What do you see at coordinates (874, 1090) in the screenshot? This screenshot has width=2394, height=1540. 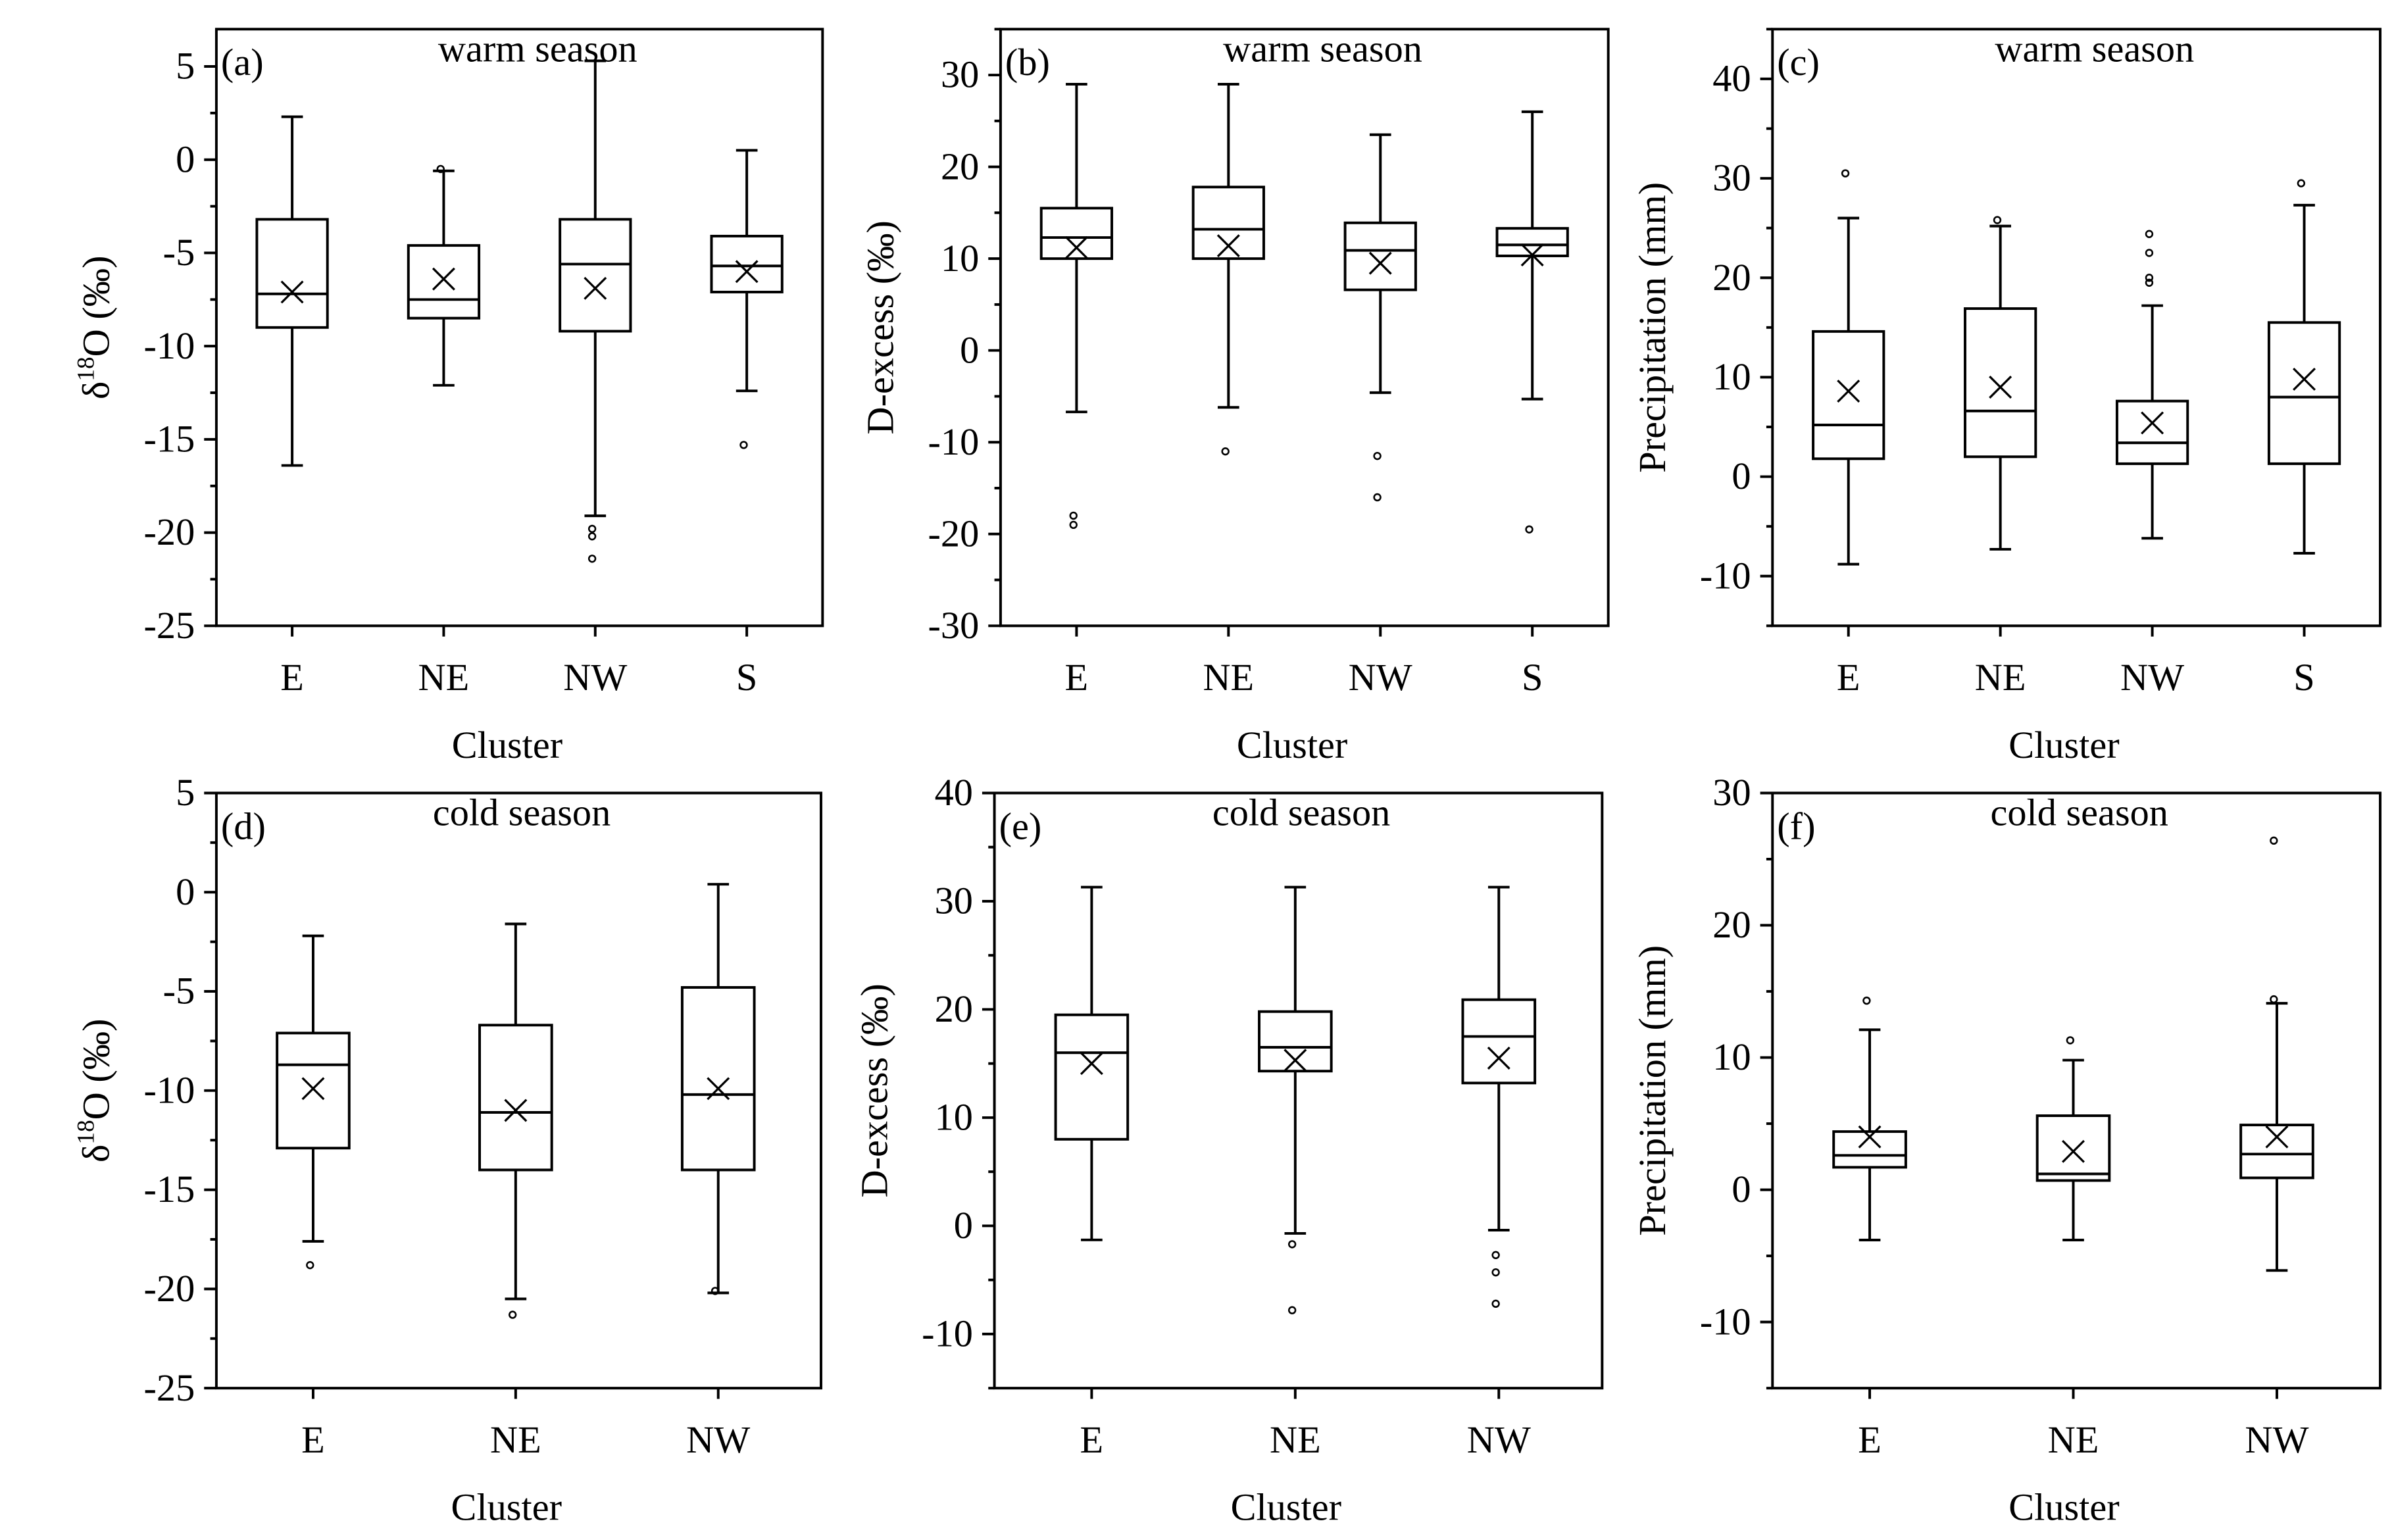 I see `y-axis-label: D-excess (‰)` at bounding box center [874, 1090].